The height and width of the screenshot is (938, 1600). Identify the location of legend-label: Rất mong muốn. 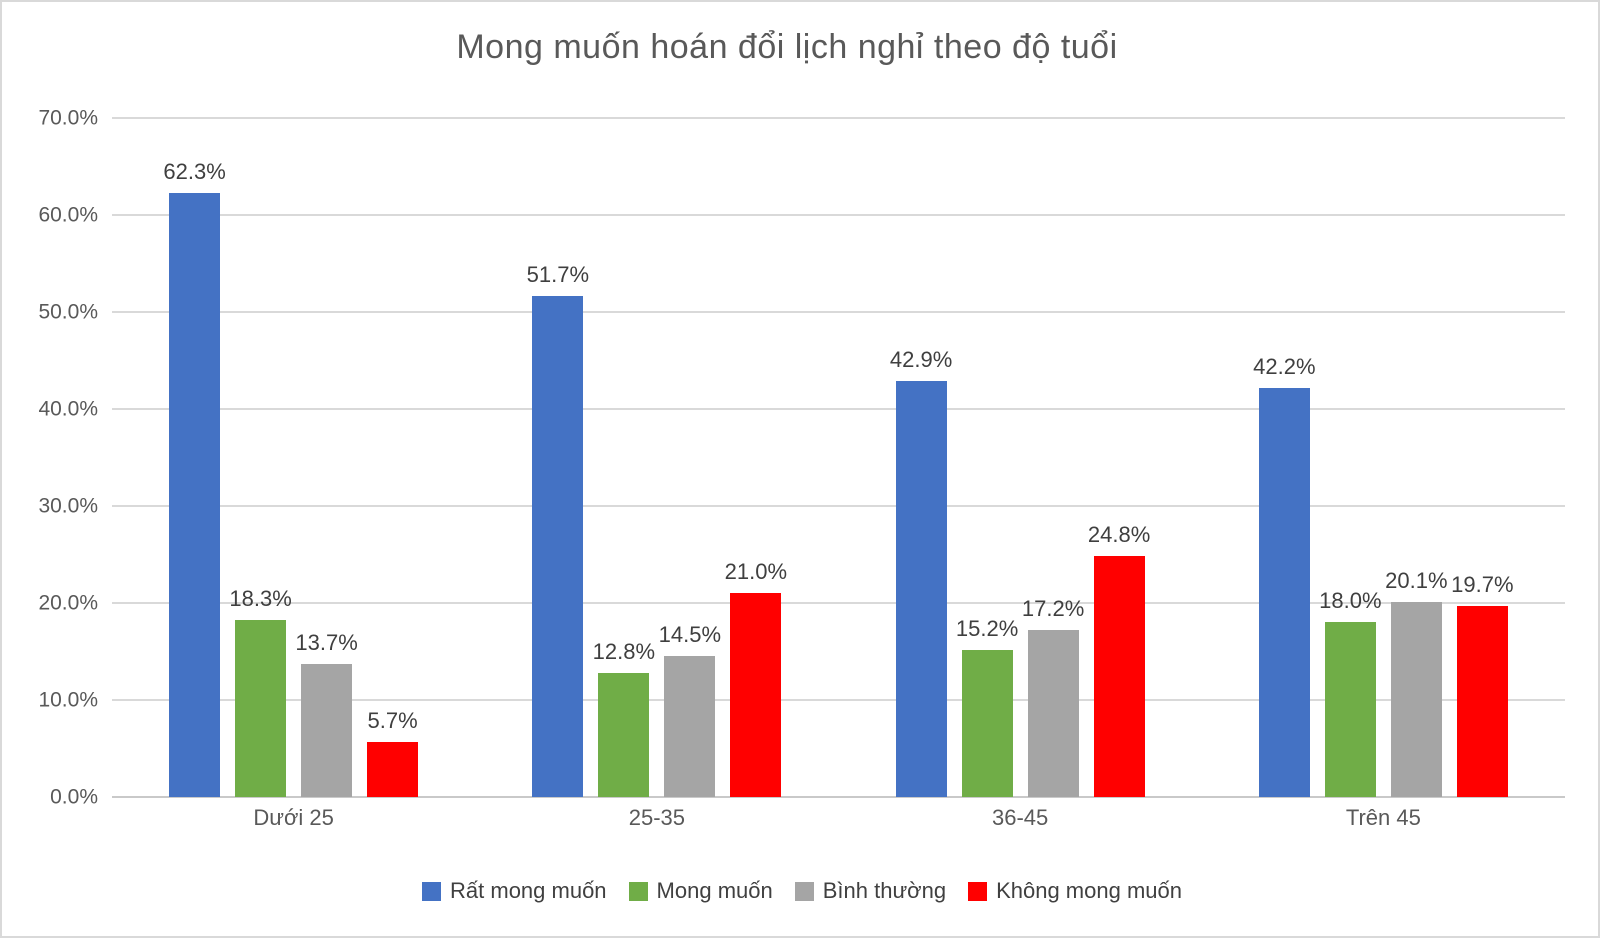
(528, 890).